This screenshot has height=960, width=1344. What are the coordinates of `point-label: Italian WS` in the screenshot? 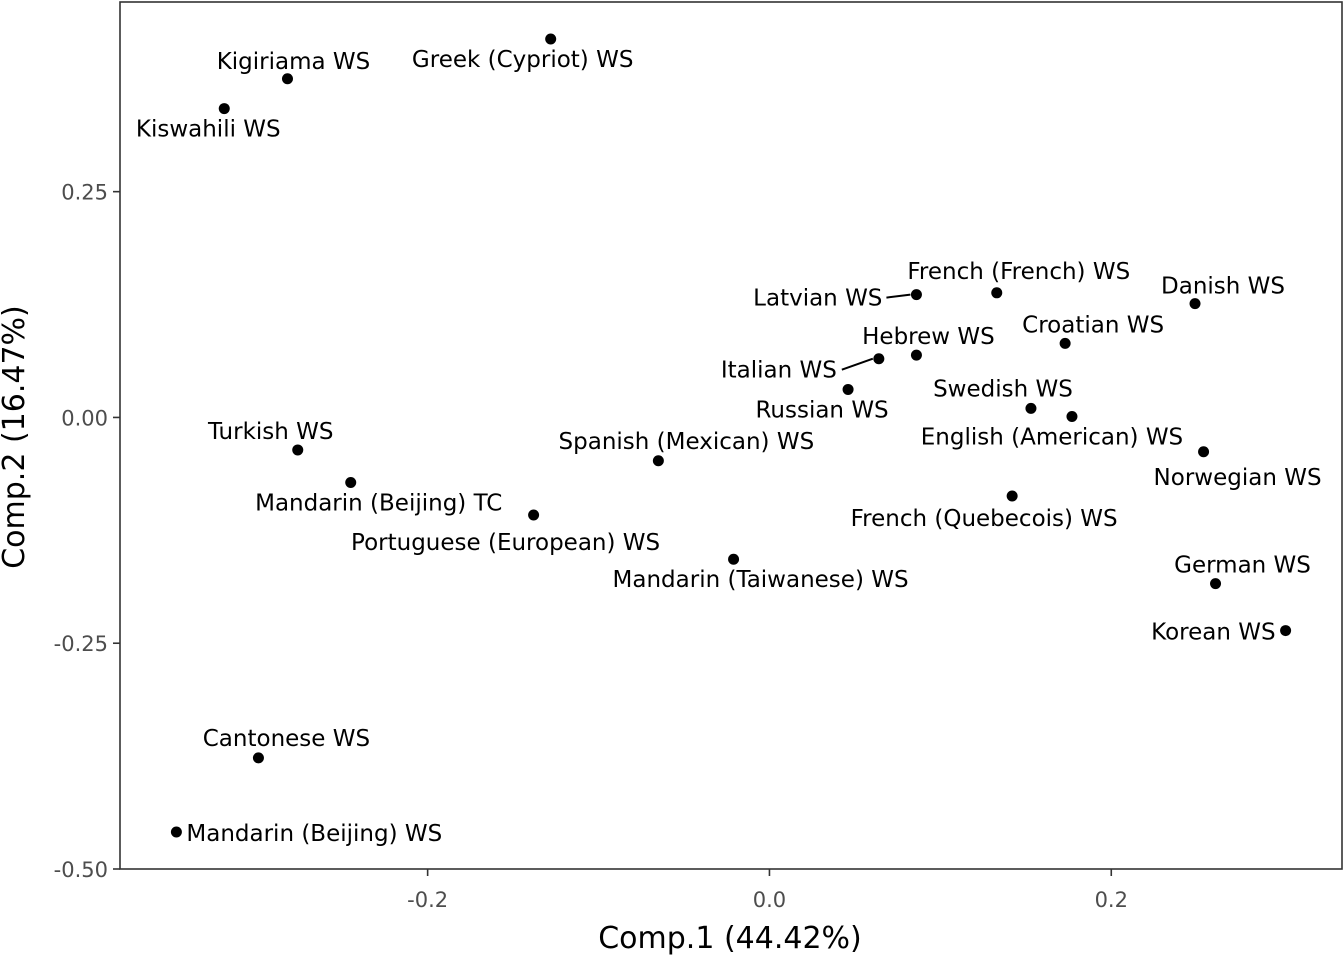 It's located at (779, 371).